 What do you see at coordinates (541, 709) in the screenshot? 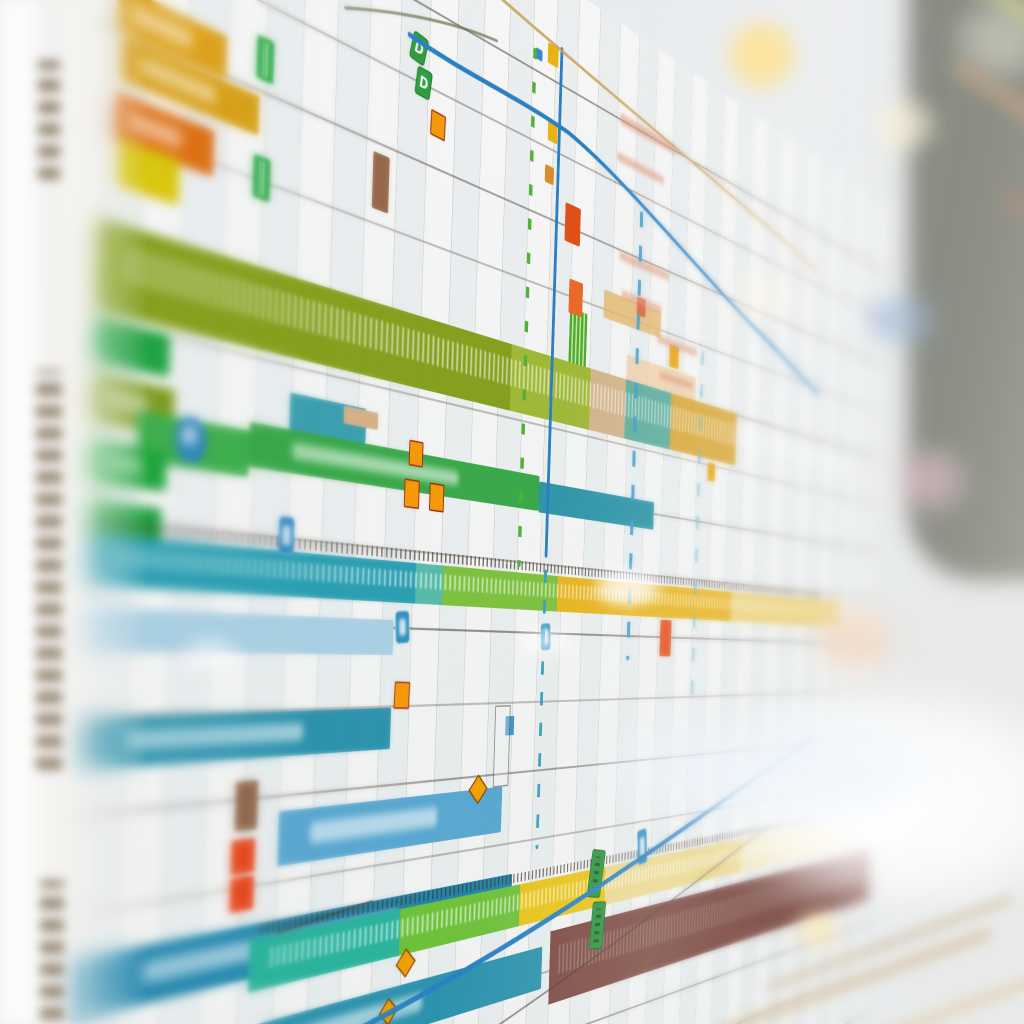
I see `vertical-guideline` at bounding box center [541, 709].